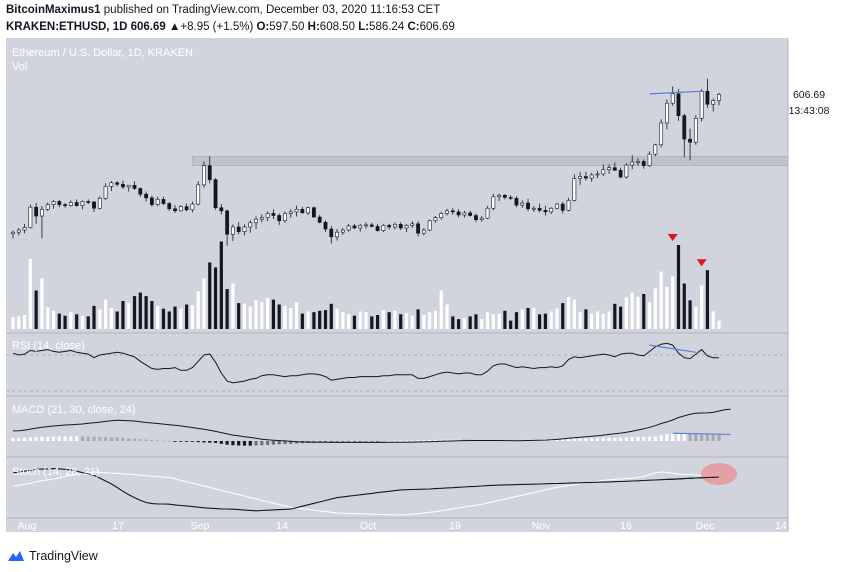 The image size is (850, 572). Describe the element at coordinates (102, 53) in the screenshot. I see `main-title: Ethereum / U.S. Dollar, 1D, KRAKEN` at that location.